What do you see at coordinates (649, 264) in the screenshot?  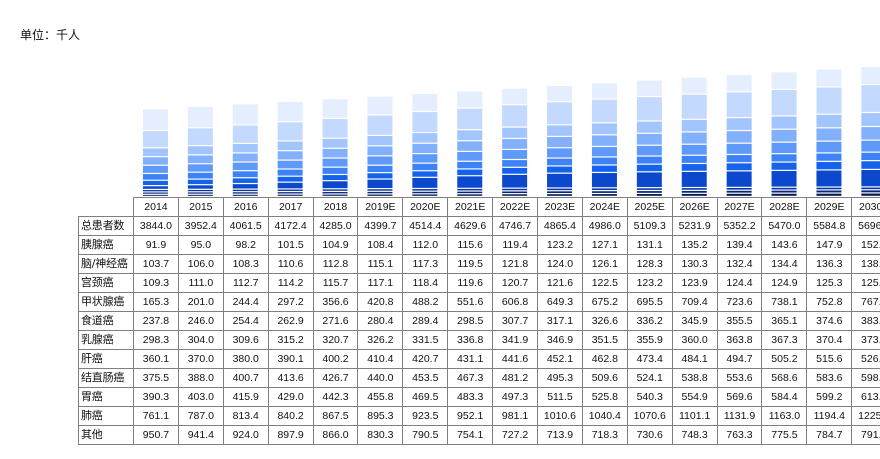 I see `table-cell: 128.3` at bounding box center [649, 264].